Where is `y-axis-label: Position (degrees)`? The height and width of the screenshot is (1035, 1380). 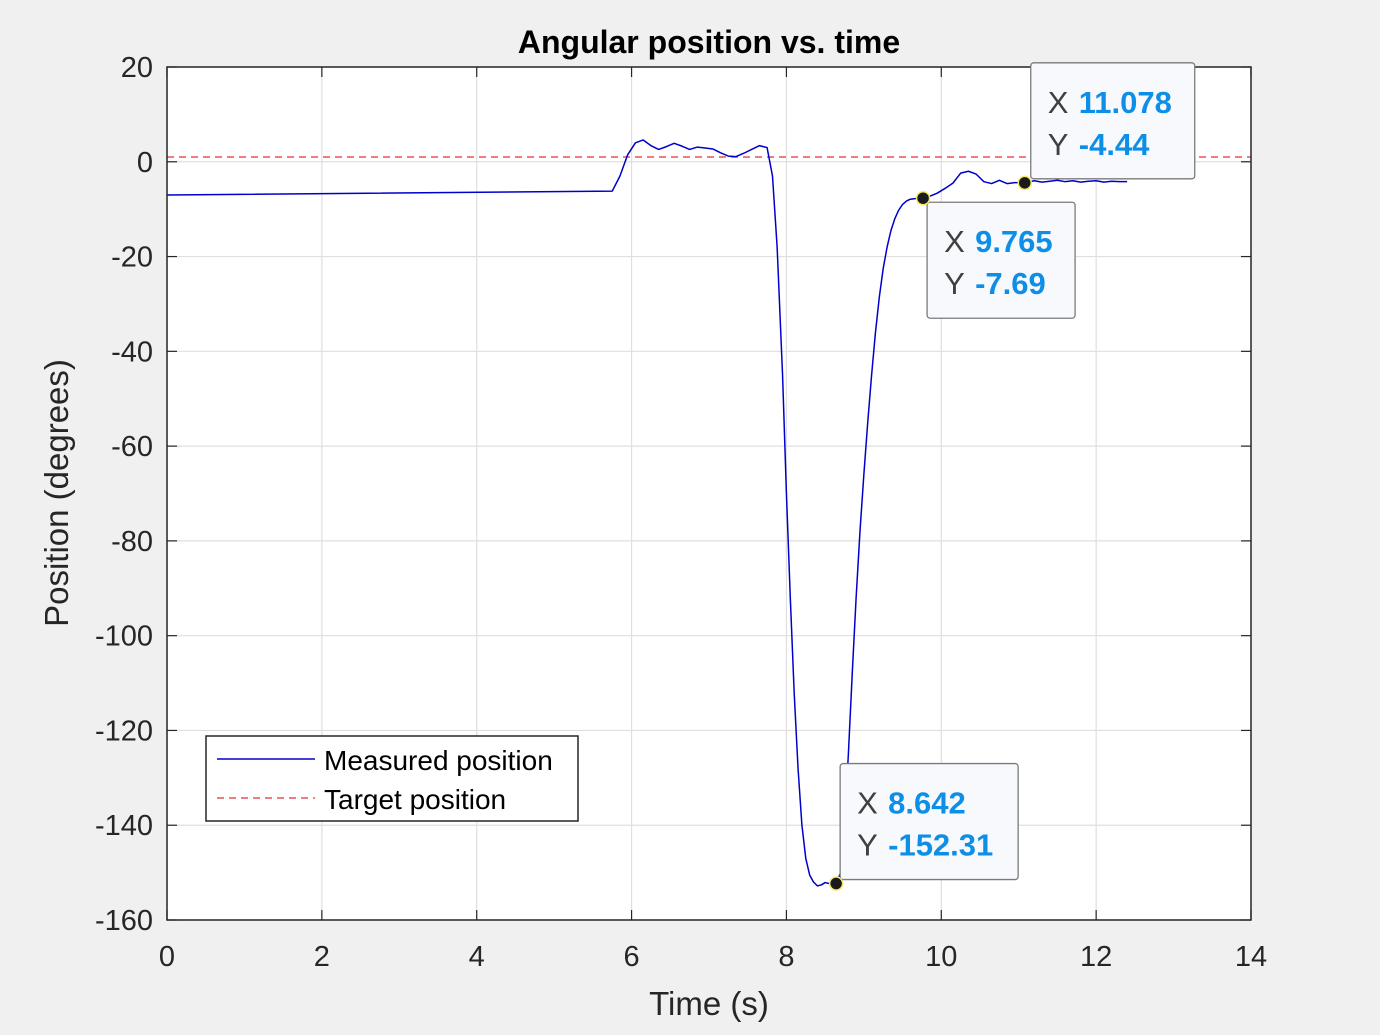 y-axis-label: Position (degrees) is located at coordinates (56, 493).